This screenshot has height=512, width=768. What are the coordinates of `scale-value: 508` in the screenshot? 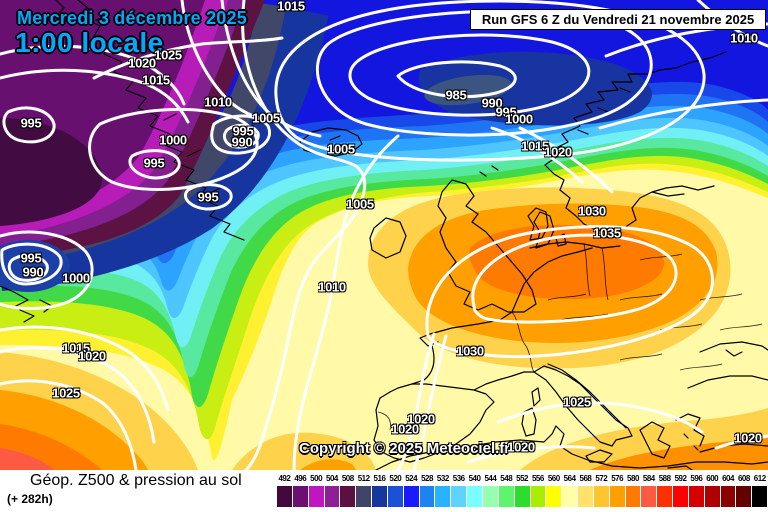 It's located at (347, 478).